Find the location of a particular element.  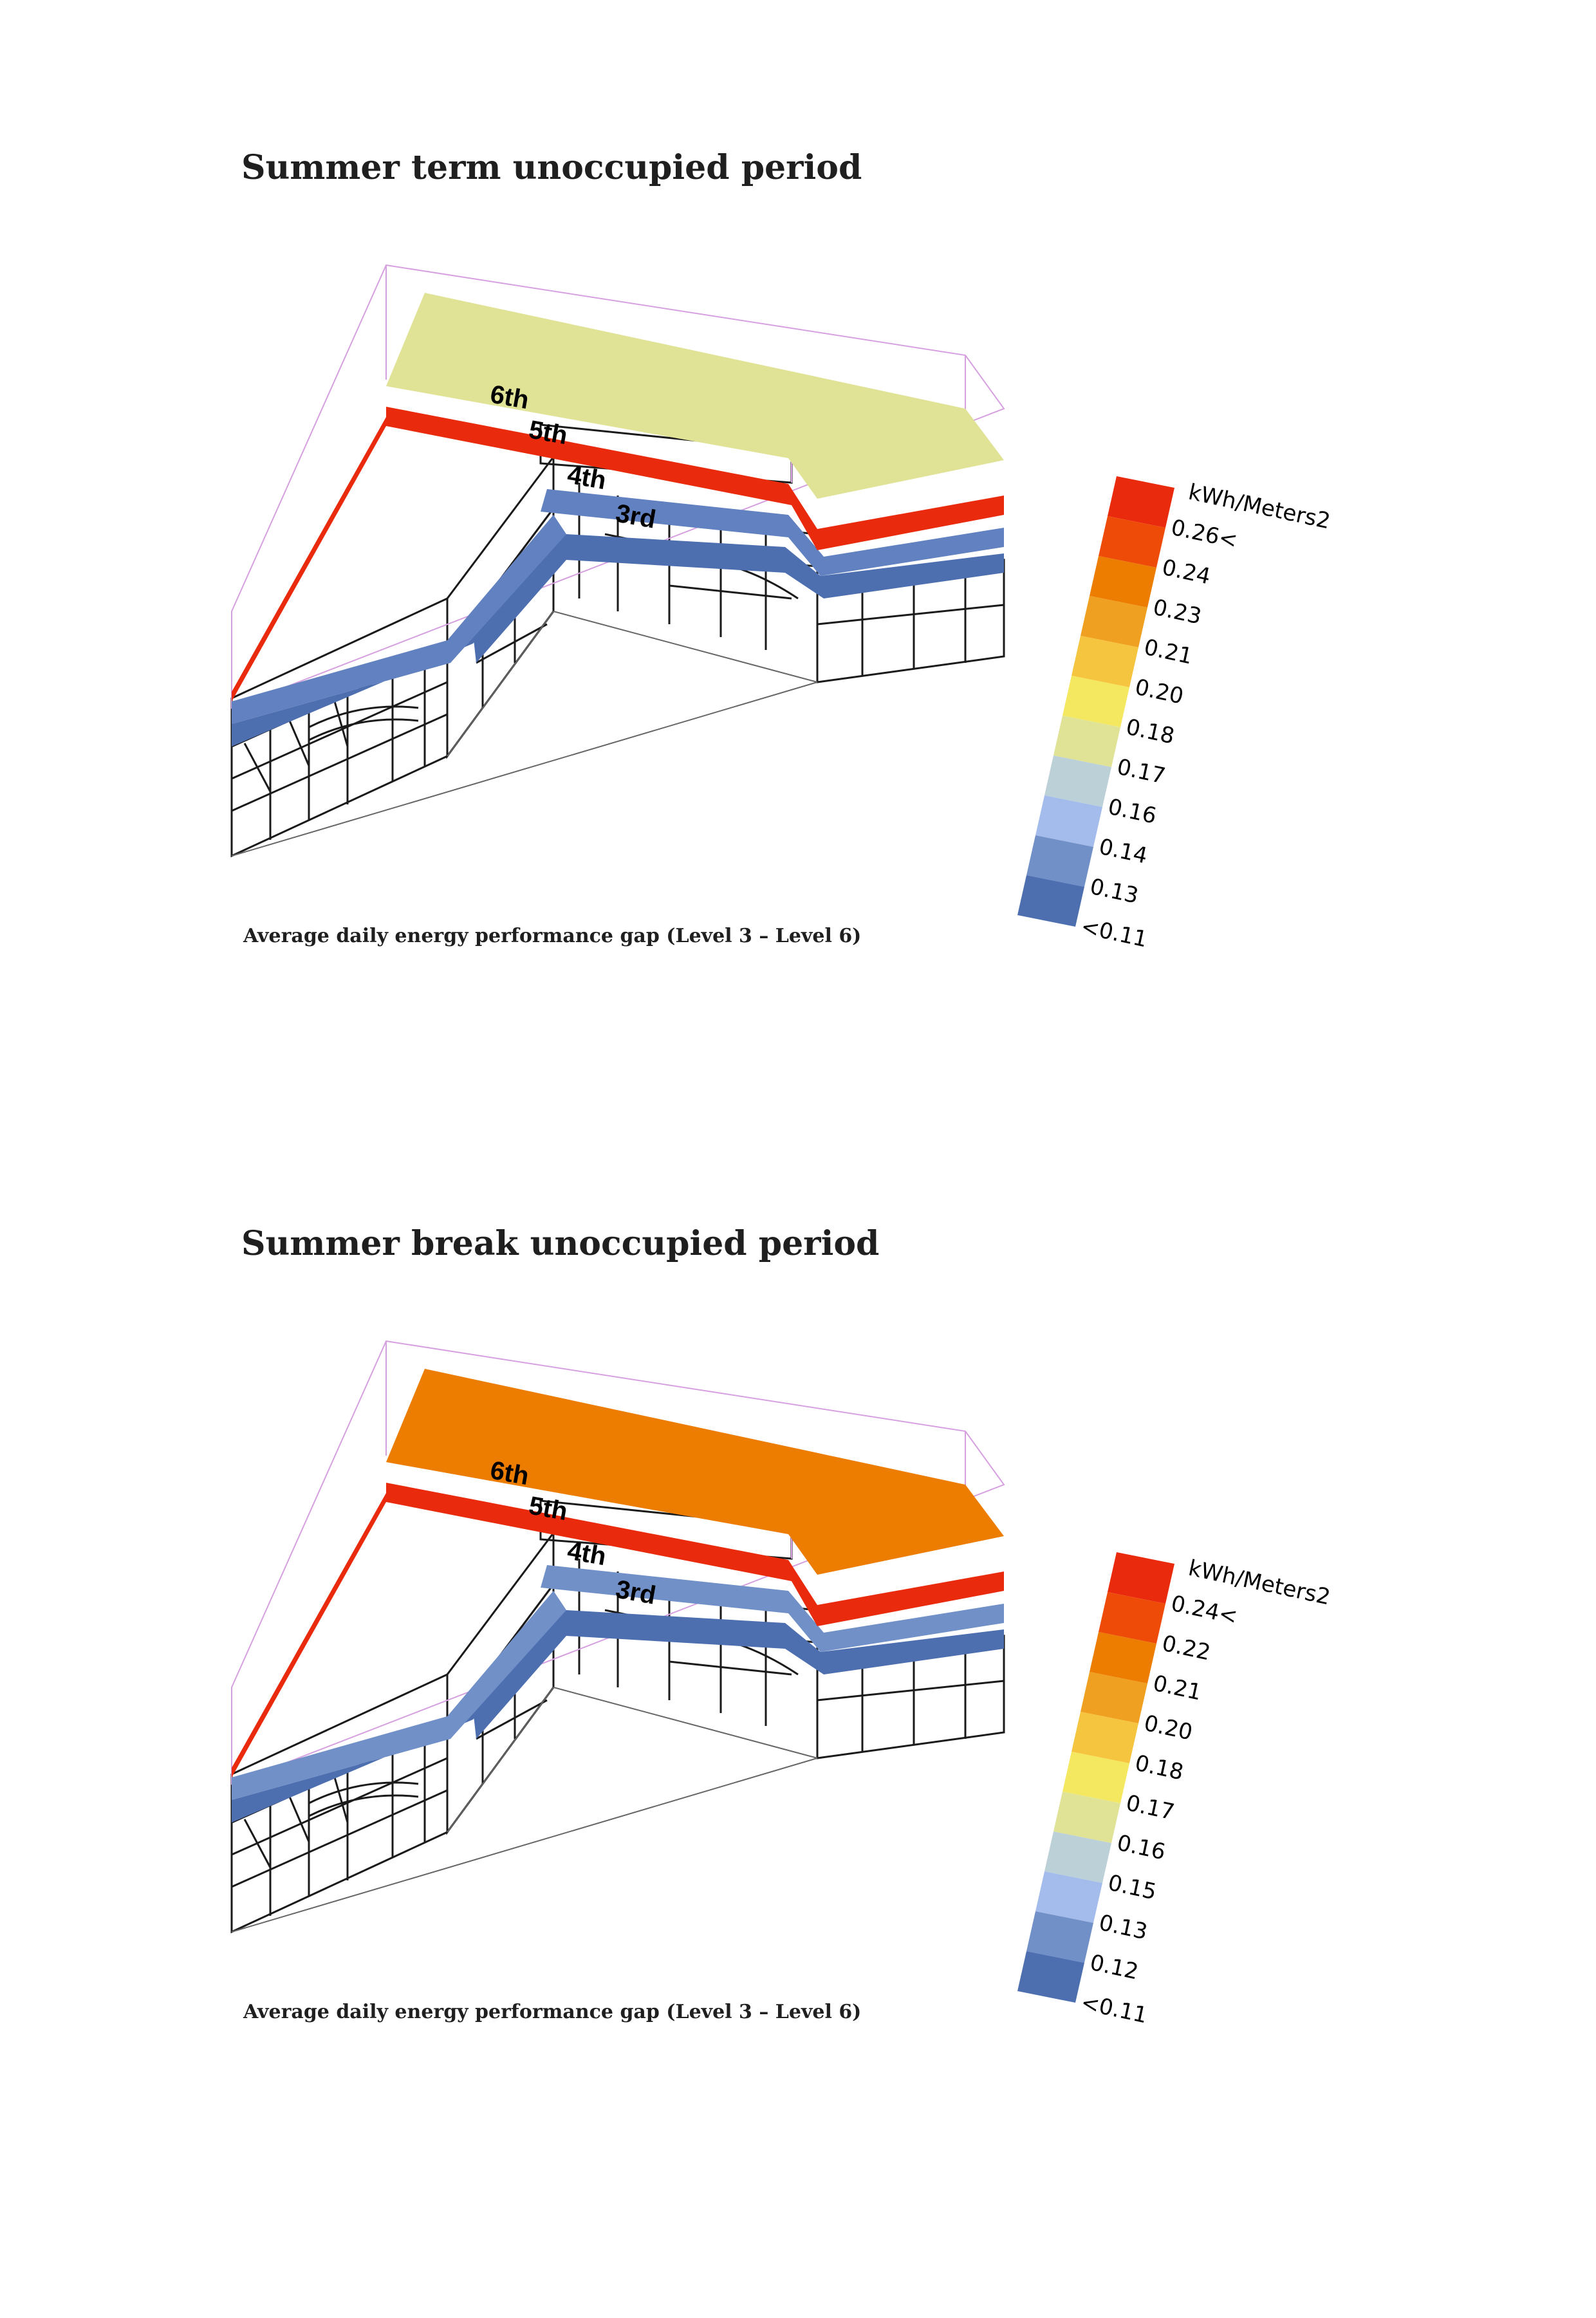

legend-label: 0.24< is located at coordinates (1204, 1610).